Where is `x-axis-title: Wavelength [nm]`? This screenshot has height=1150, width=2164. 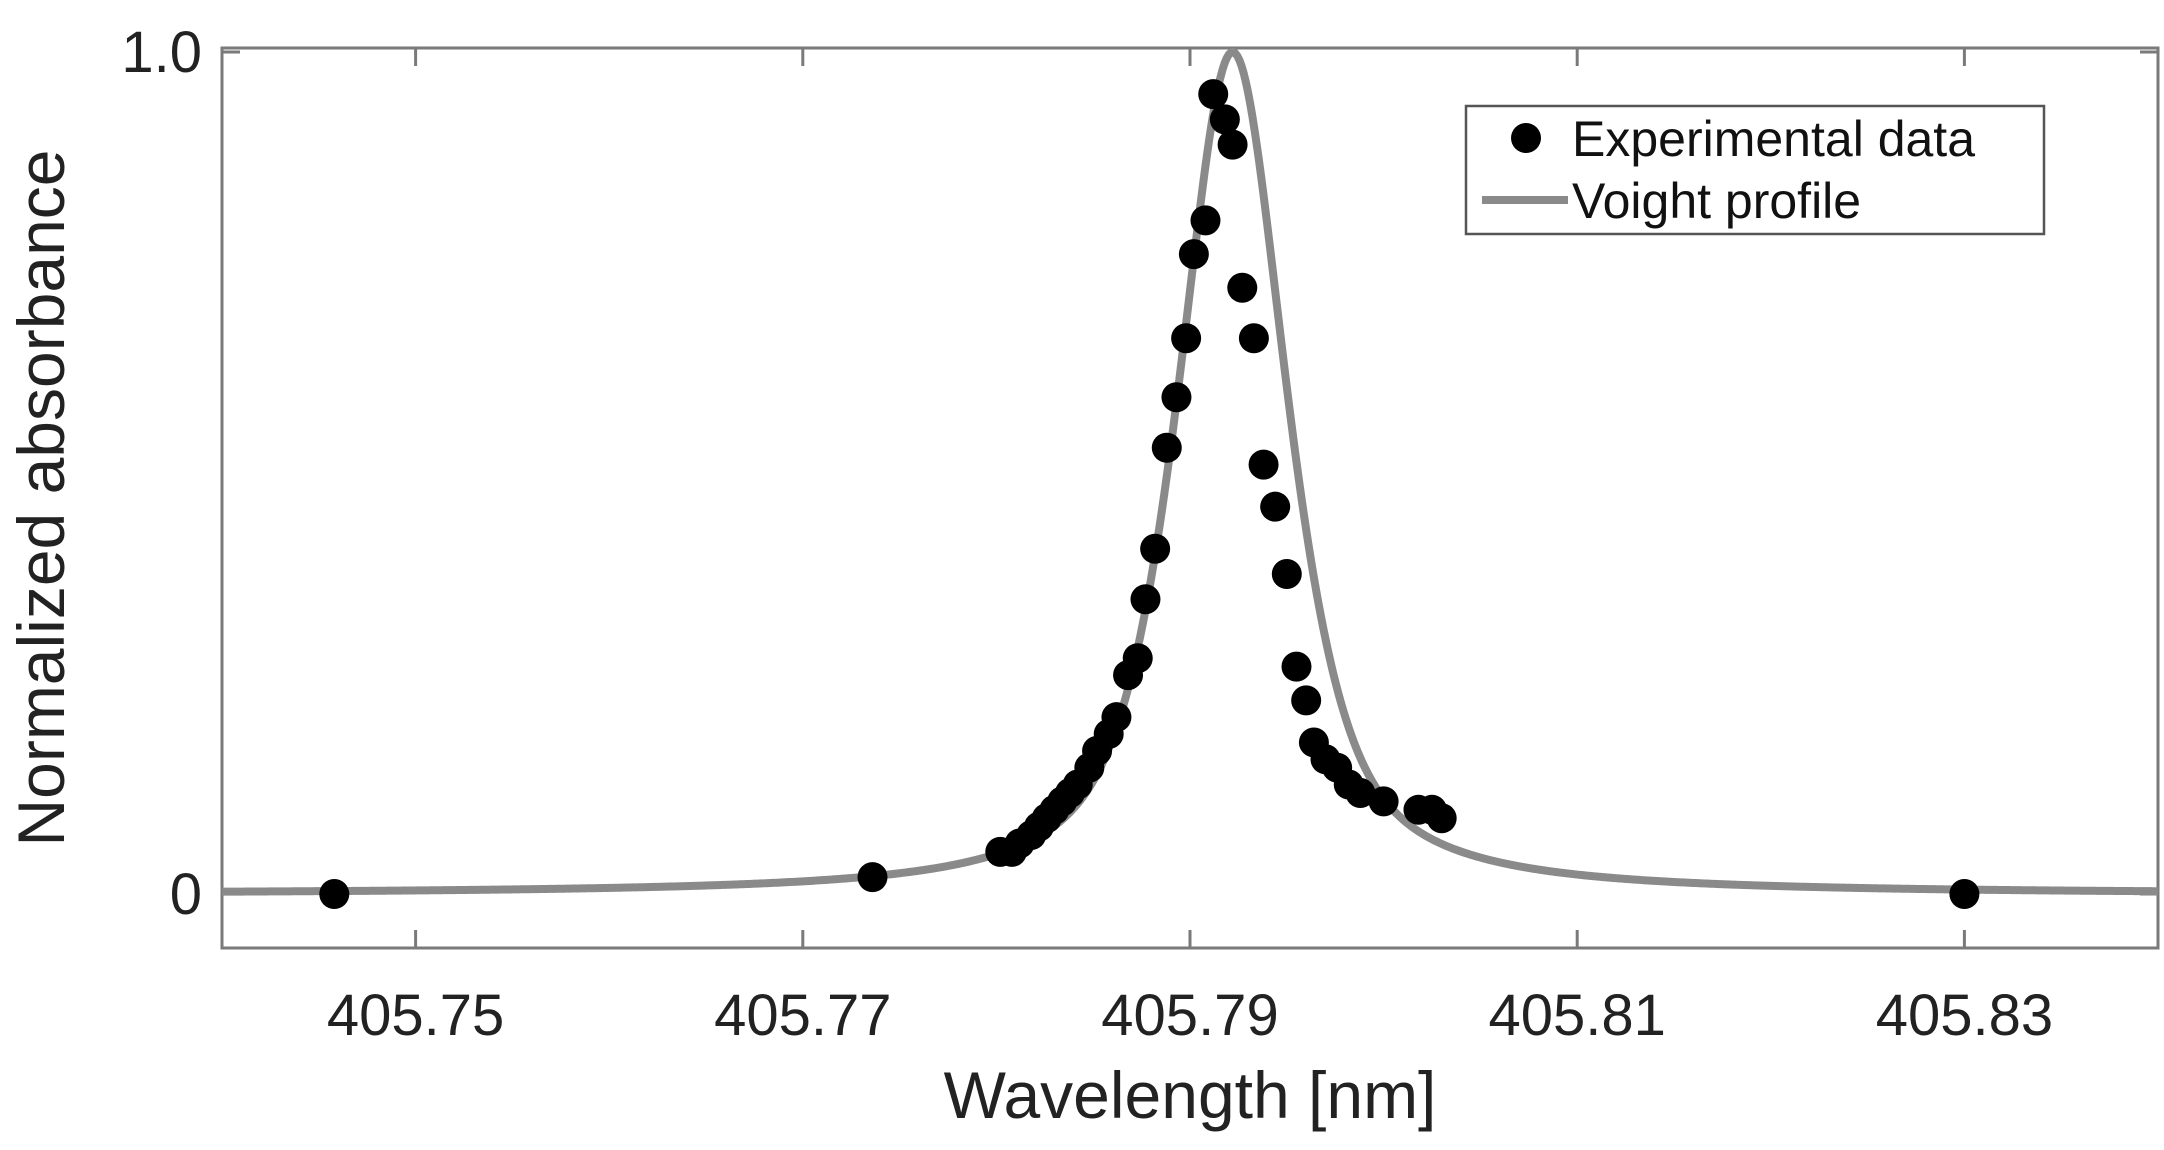
x-axis-title: Wavelength [nm] is located at coordinates (1190, 1095).